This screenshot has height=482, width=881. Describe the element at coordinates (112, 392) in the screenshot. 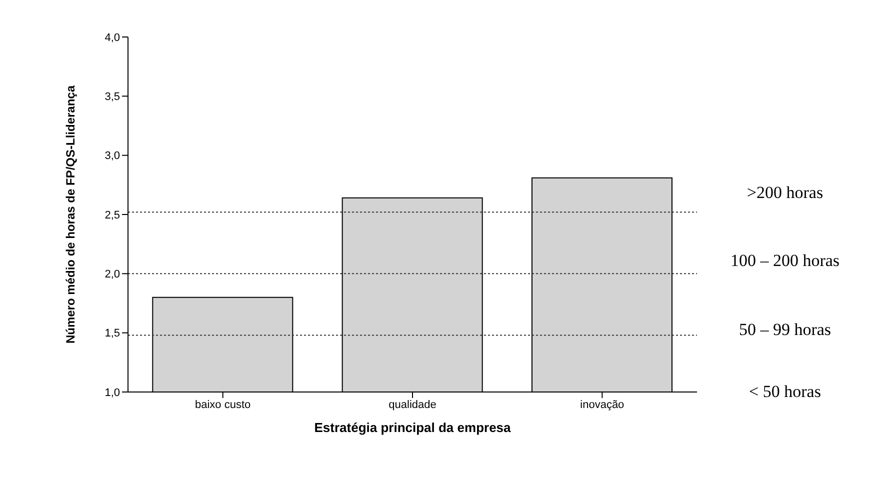

I see `y-tick-label: 1,0` at that location.